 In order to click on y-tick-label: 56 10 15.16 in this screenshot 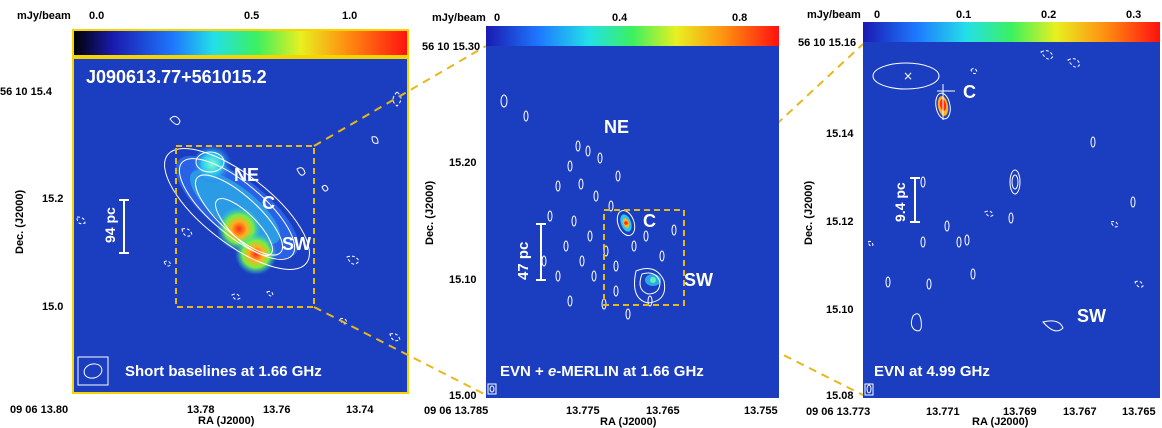, I will do `click(827, 43)`.